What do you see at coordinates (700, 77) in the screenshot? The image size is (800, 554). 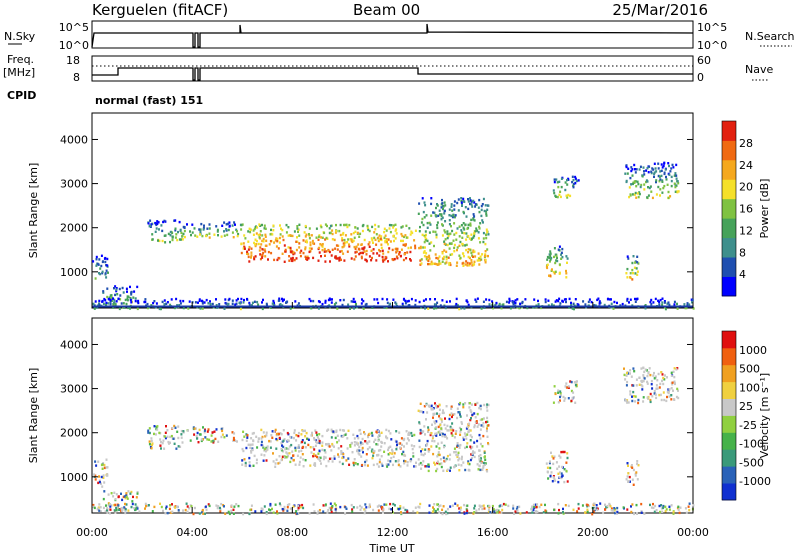 I see `nave-tick-bottom: 0` at bounding box center [700, 77].